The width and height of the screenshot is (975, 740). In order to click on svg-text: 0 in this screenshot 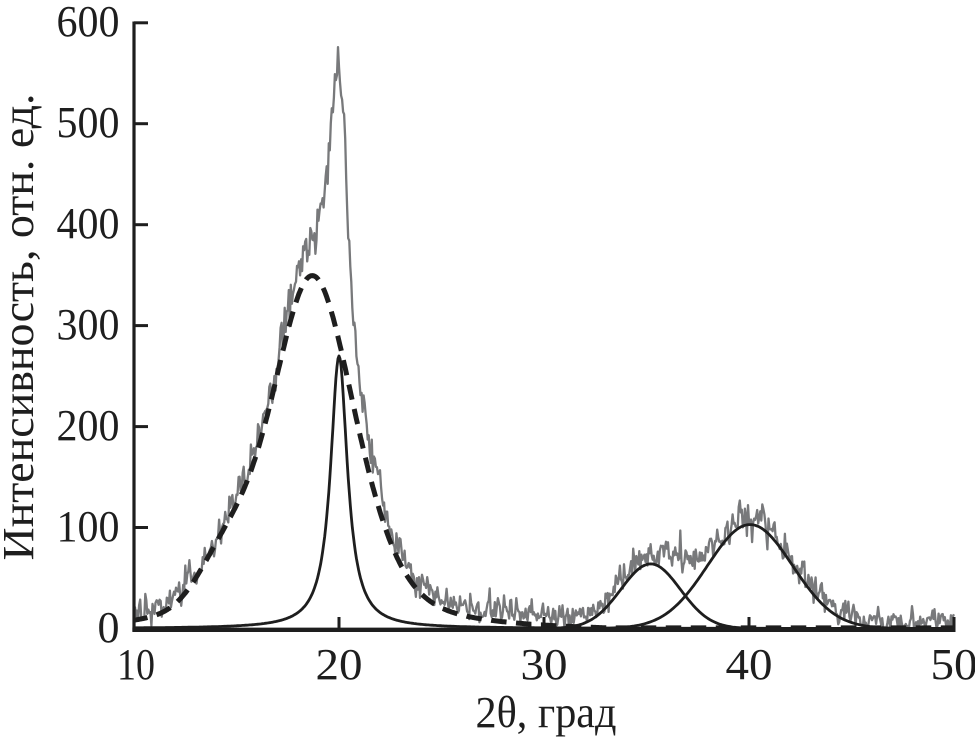, I will do `click(109, 627)`.